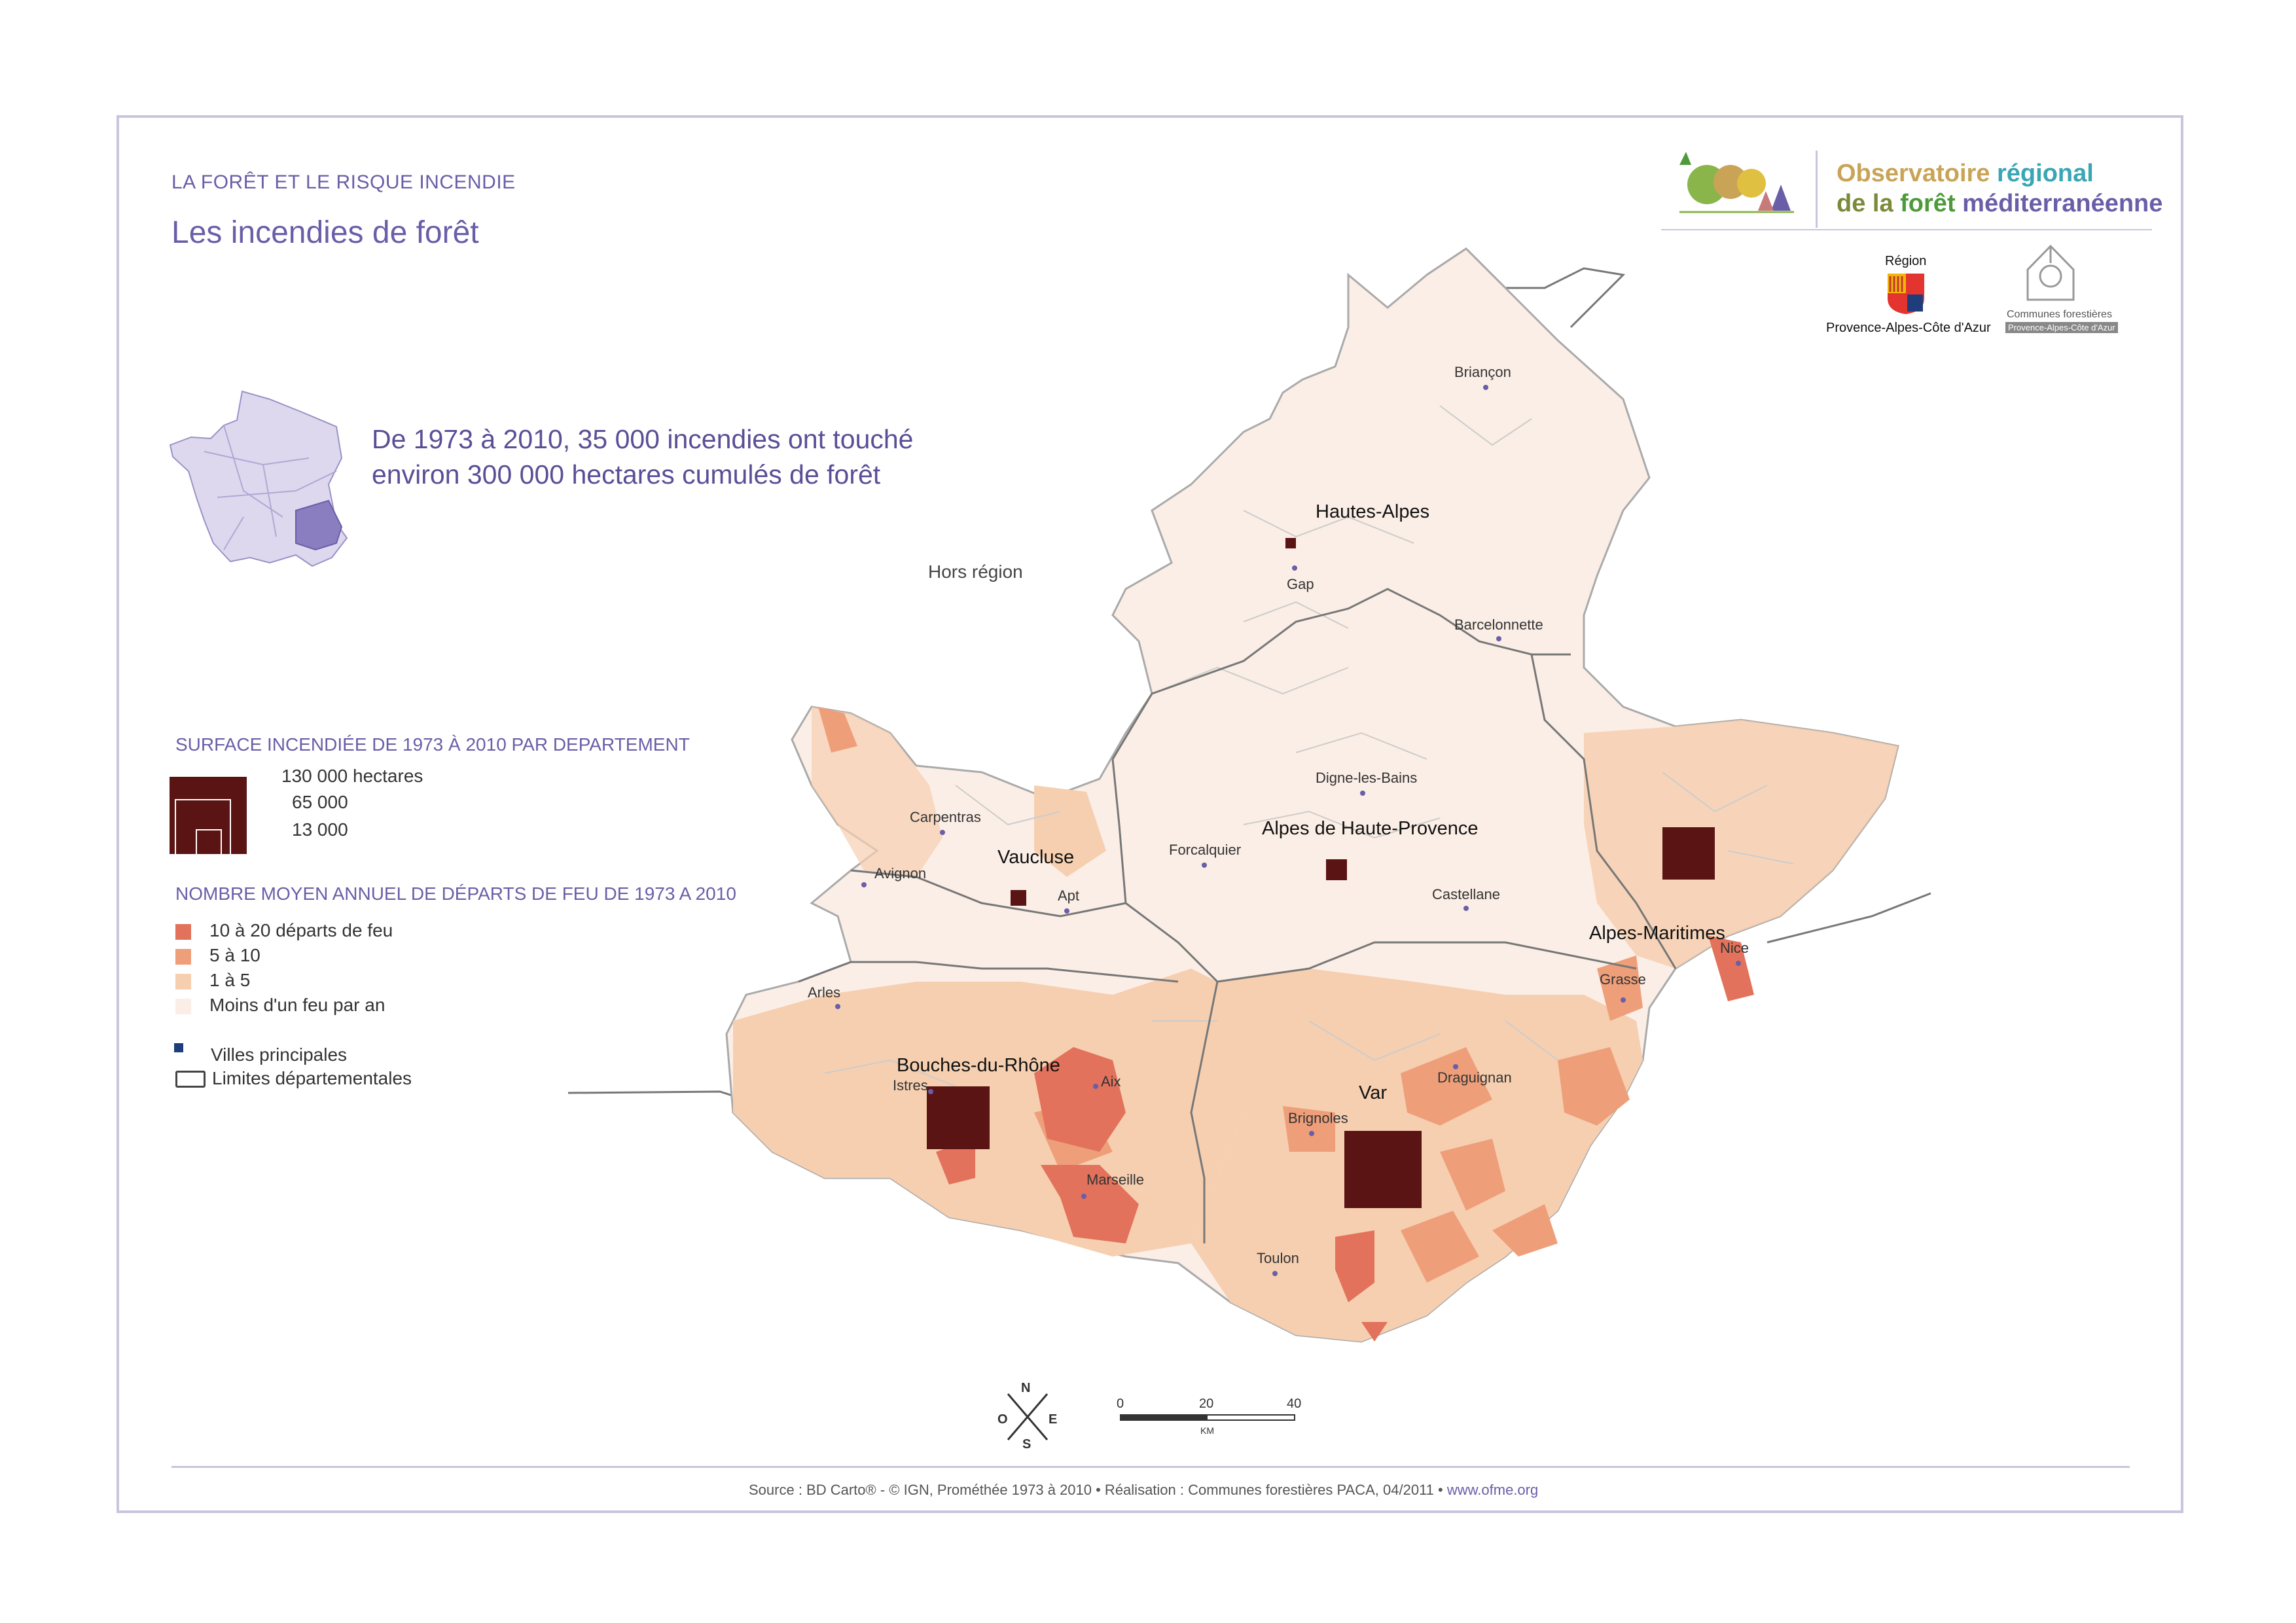 This screenshot has height=1623, width=2296. What do you see at coordinates (235, 955) in the screenshot?
I see `legend-class-label: 5 à 10` at bounding box center [235, 955].